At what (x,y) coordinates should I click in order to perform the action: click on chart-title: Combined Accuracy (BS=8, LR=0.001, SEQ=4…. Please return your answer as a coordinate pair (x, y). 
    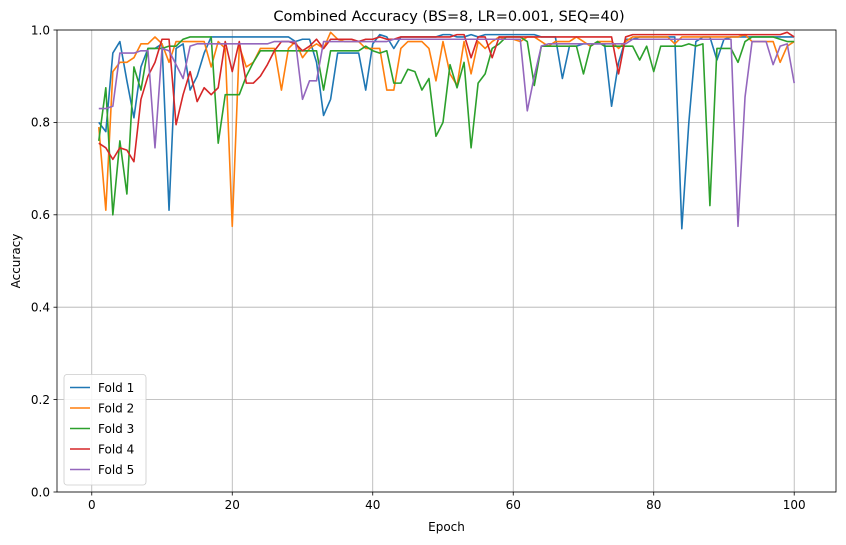
    Looking at the image, I should click on (448, 17).